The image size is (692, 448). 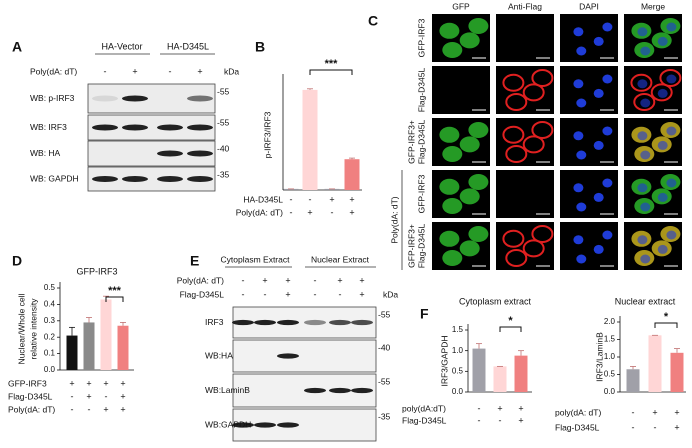 I want to click on condition-label: GFP-IRF3, so click(x=27, y=383).